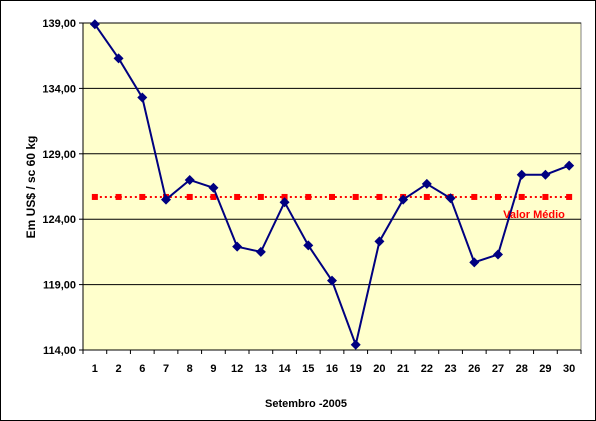  Describe the element at coordinates (308, 369) in the screenshot. I see `x-tick-label: 15` at that location.